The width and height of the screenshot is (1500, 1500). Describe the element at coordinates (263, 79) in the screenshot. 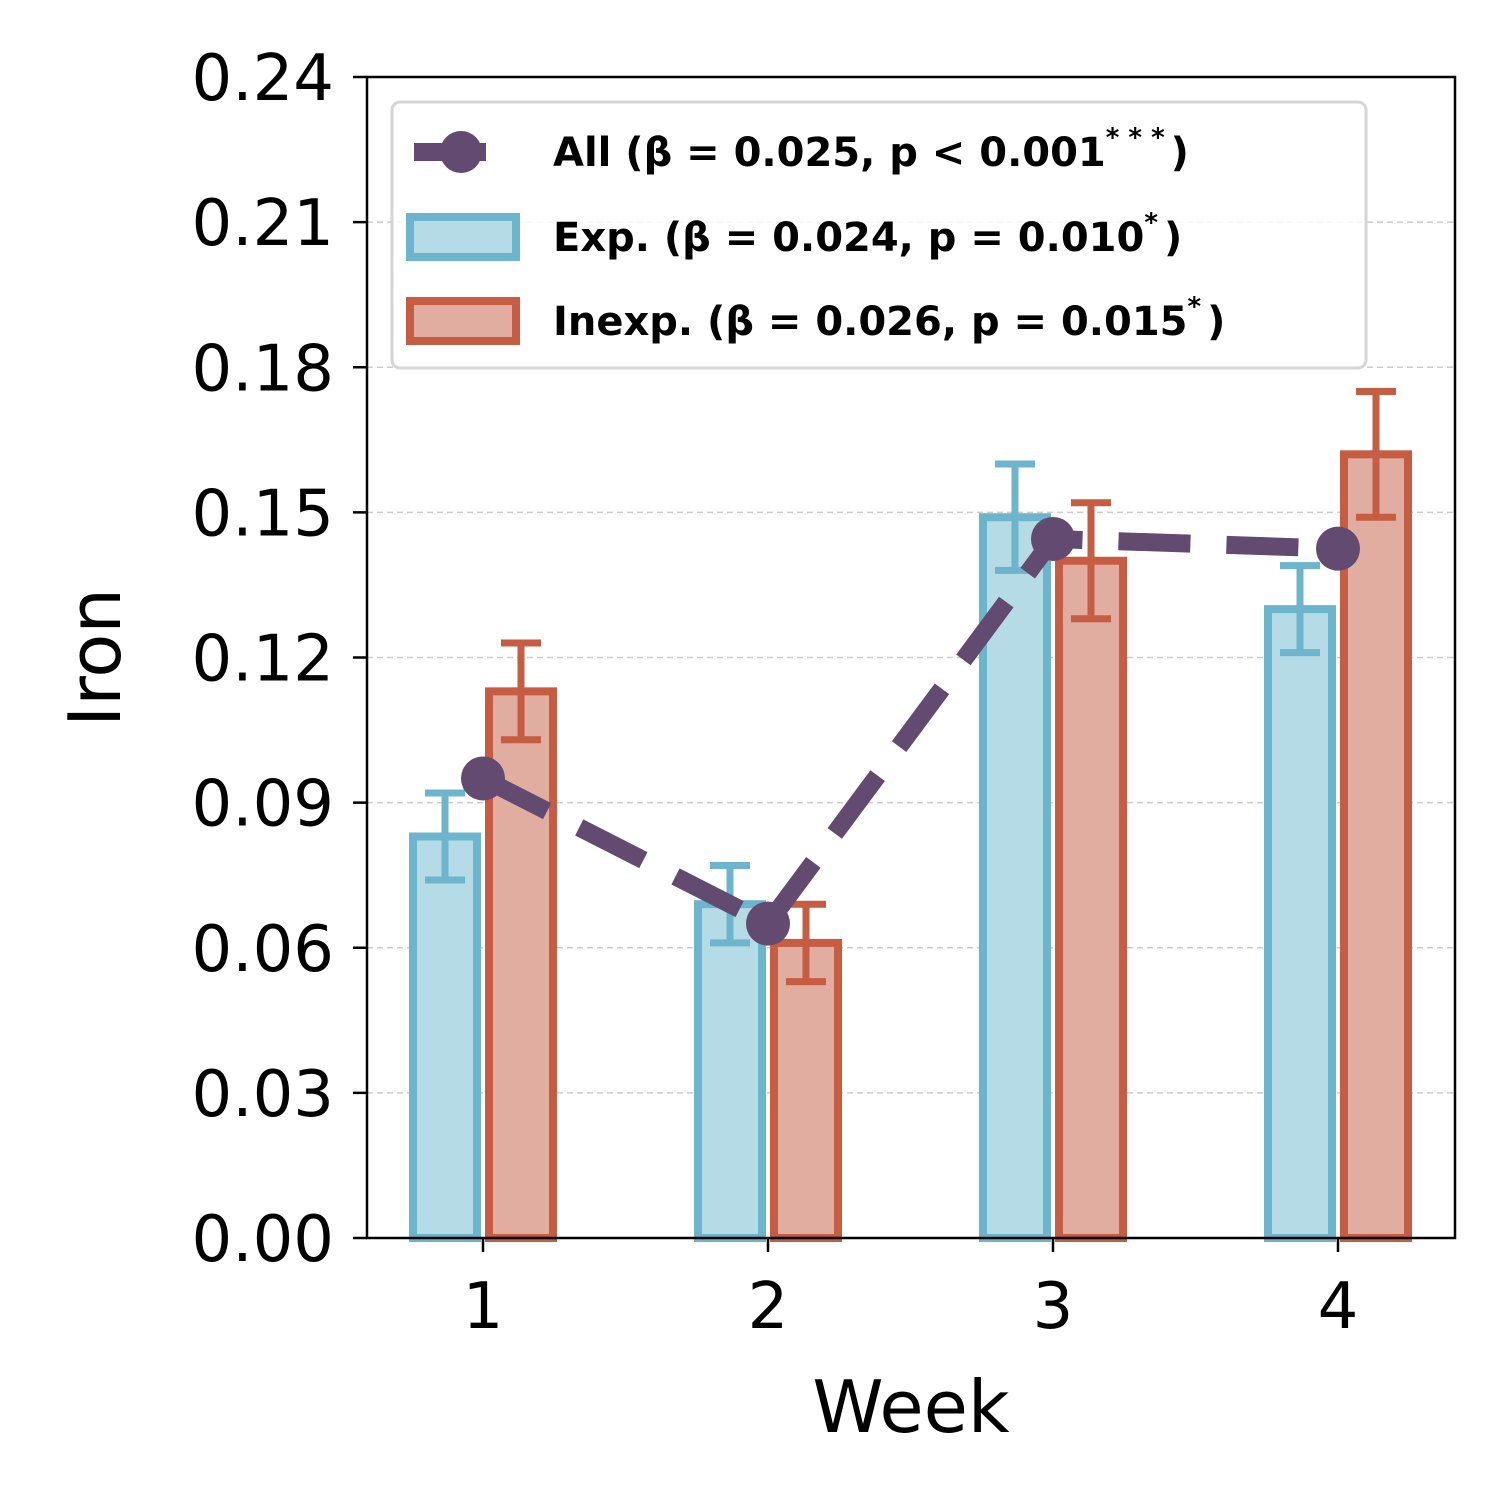

I see `y-tick-label: 0.24` at that location.